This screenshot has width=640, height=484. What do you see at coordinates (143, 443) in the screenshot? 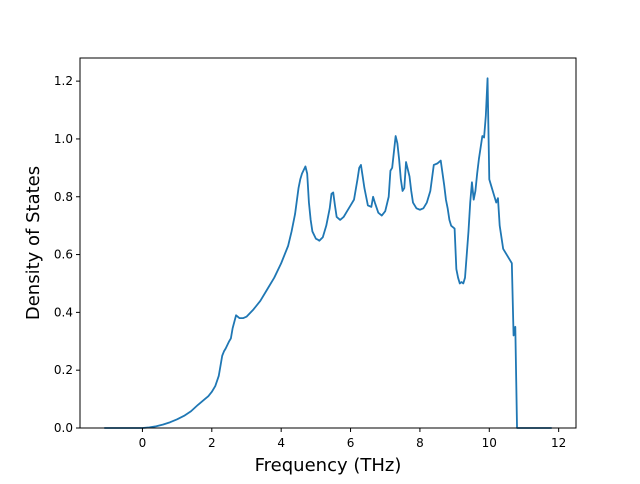
I see `x-tick-label: 0` at bounding box center [143, 443].